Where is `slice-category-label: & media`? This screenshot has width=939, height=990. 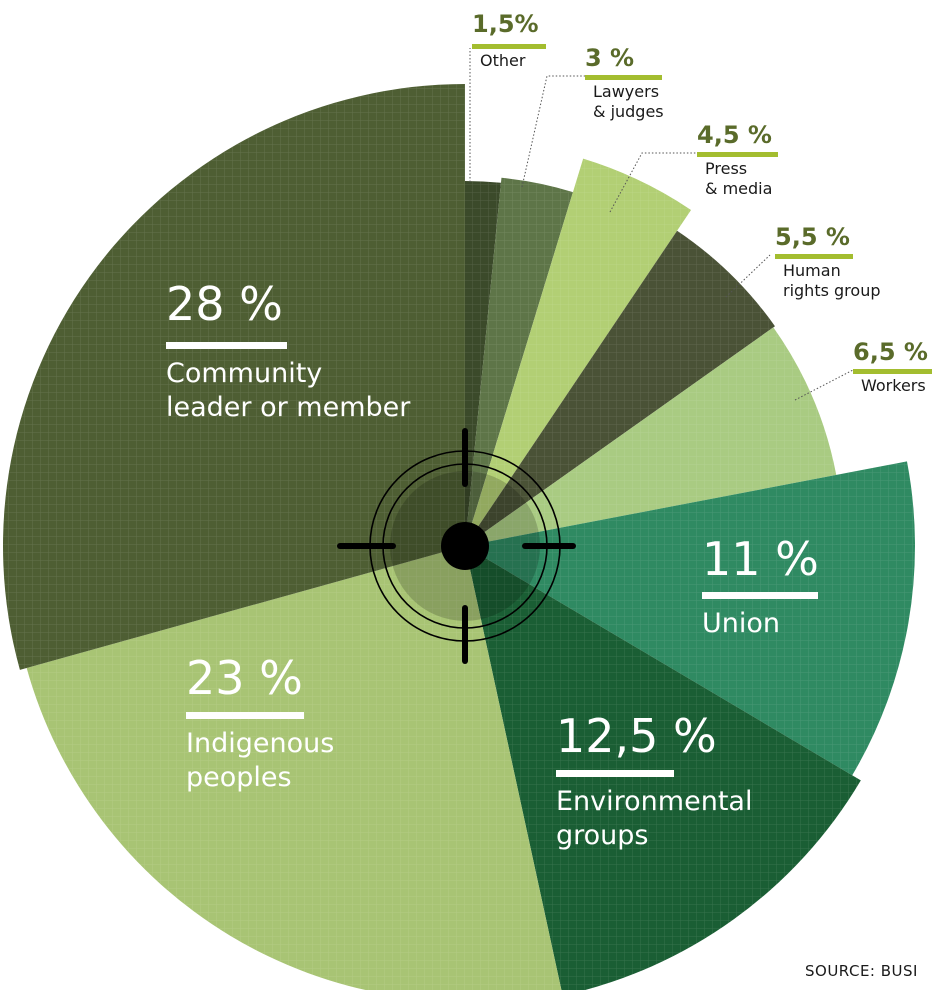 slice-category-label: & media is located at coordinates (738, 188).